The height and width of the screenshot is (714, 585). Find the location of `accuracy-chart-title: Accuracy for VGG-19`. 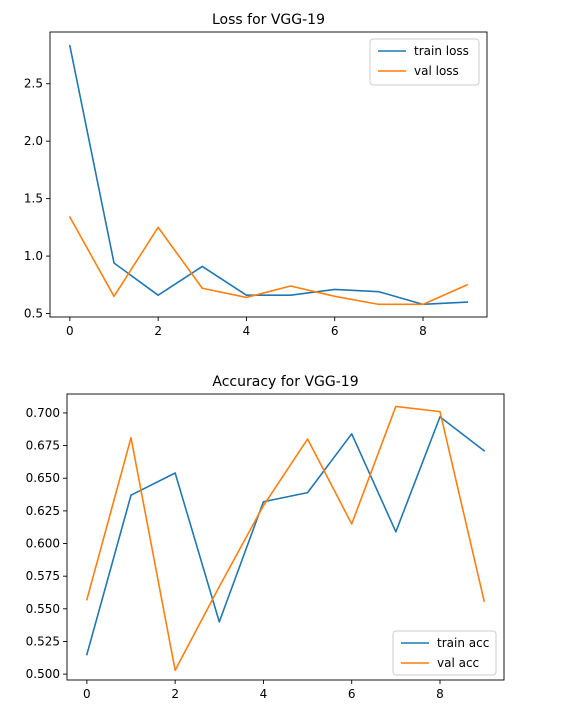

accuracy-chart-title: Accuracy for VGG-19 is located at coordinates (285, 382).